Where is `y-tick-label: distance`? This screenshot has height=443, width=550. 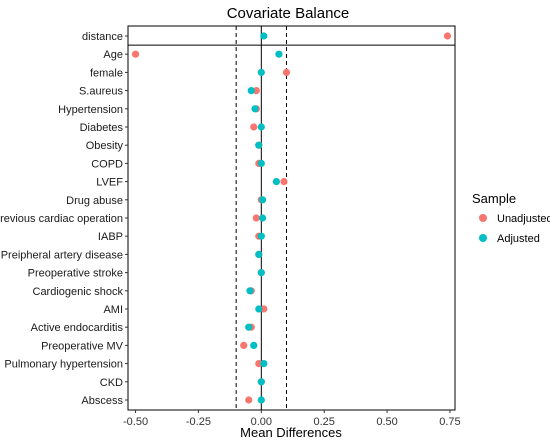
y-tick-label: distance is located at coordinates (102, 37).